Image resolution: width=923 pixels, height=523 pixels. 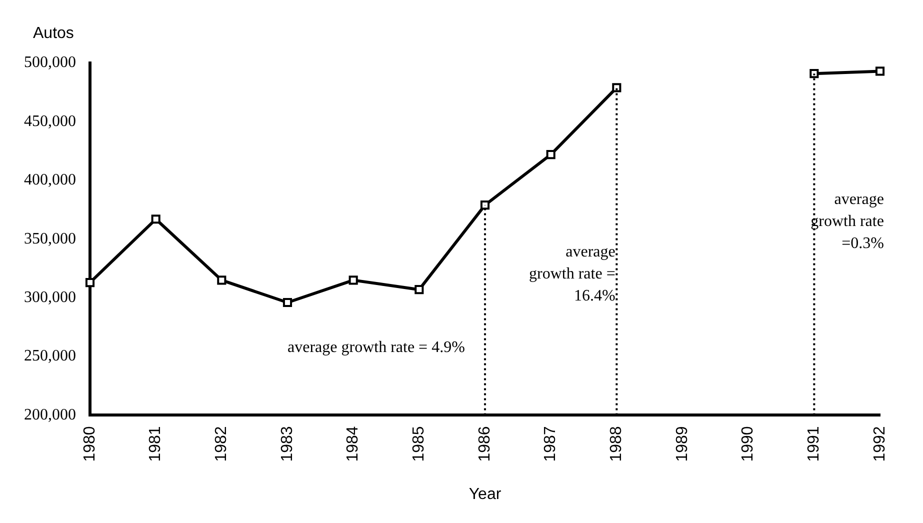 I want to click on y-tick-label: 200,000, so click(x=50, y=415).